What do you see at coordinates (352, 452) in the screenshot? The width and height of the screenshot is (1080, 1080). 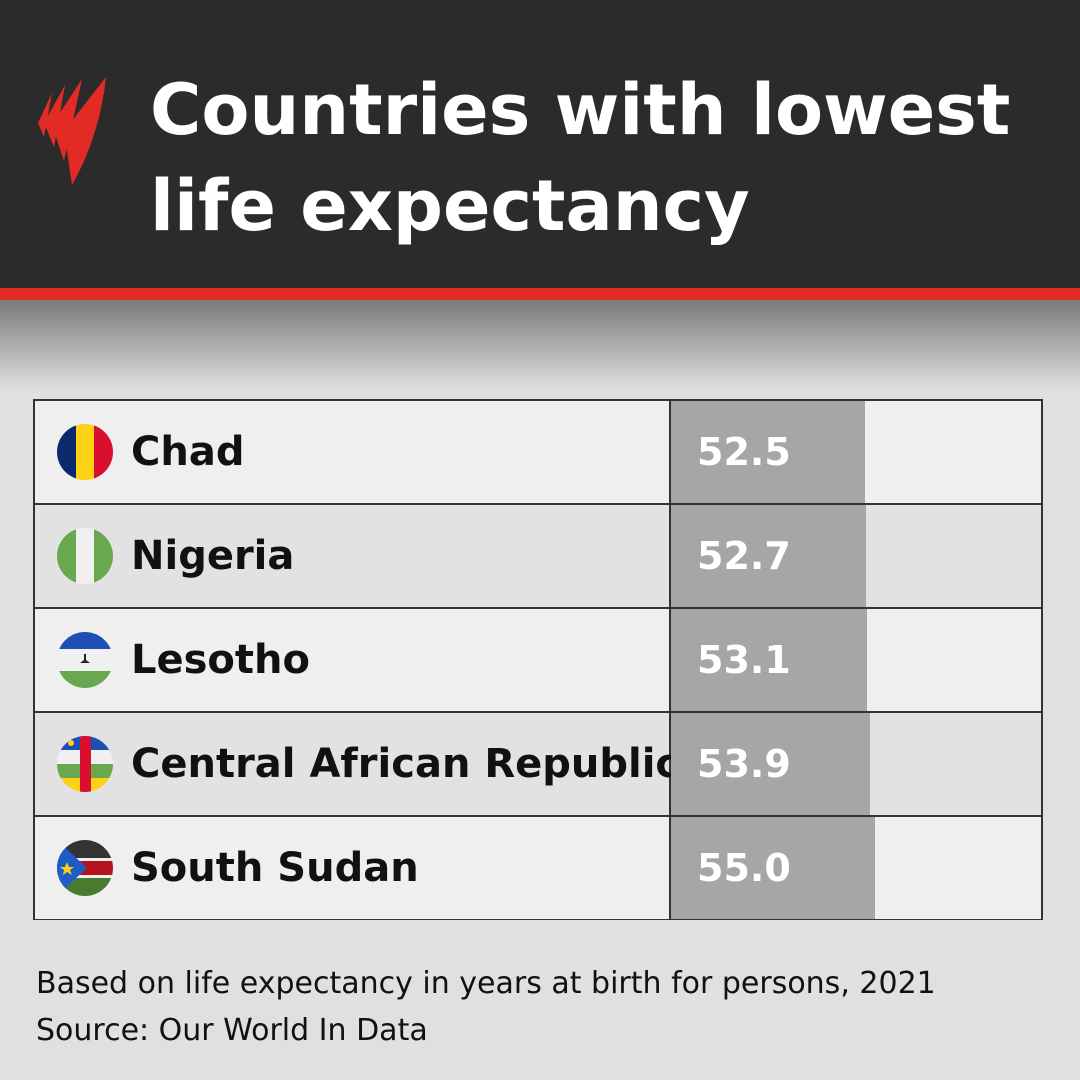 I see `country-cell: Chad` at bounding box center [352, 452].